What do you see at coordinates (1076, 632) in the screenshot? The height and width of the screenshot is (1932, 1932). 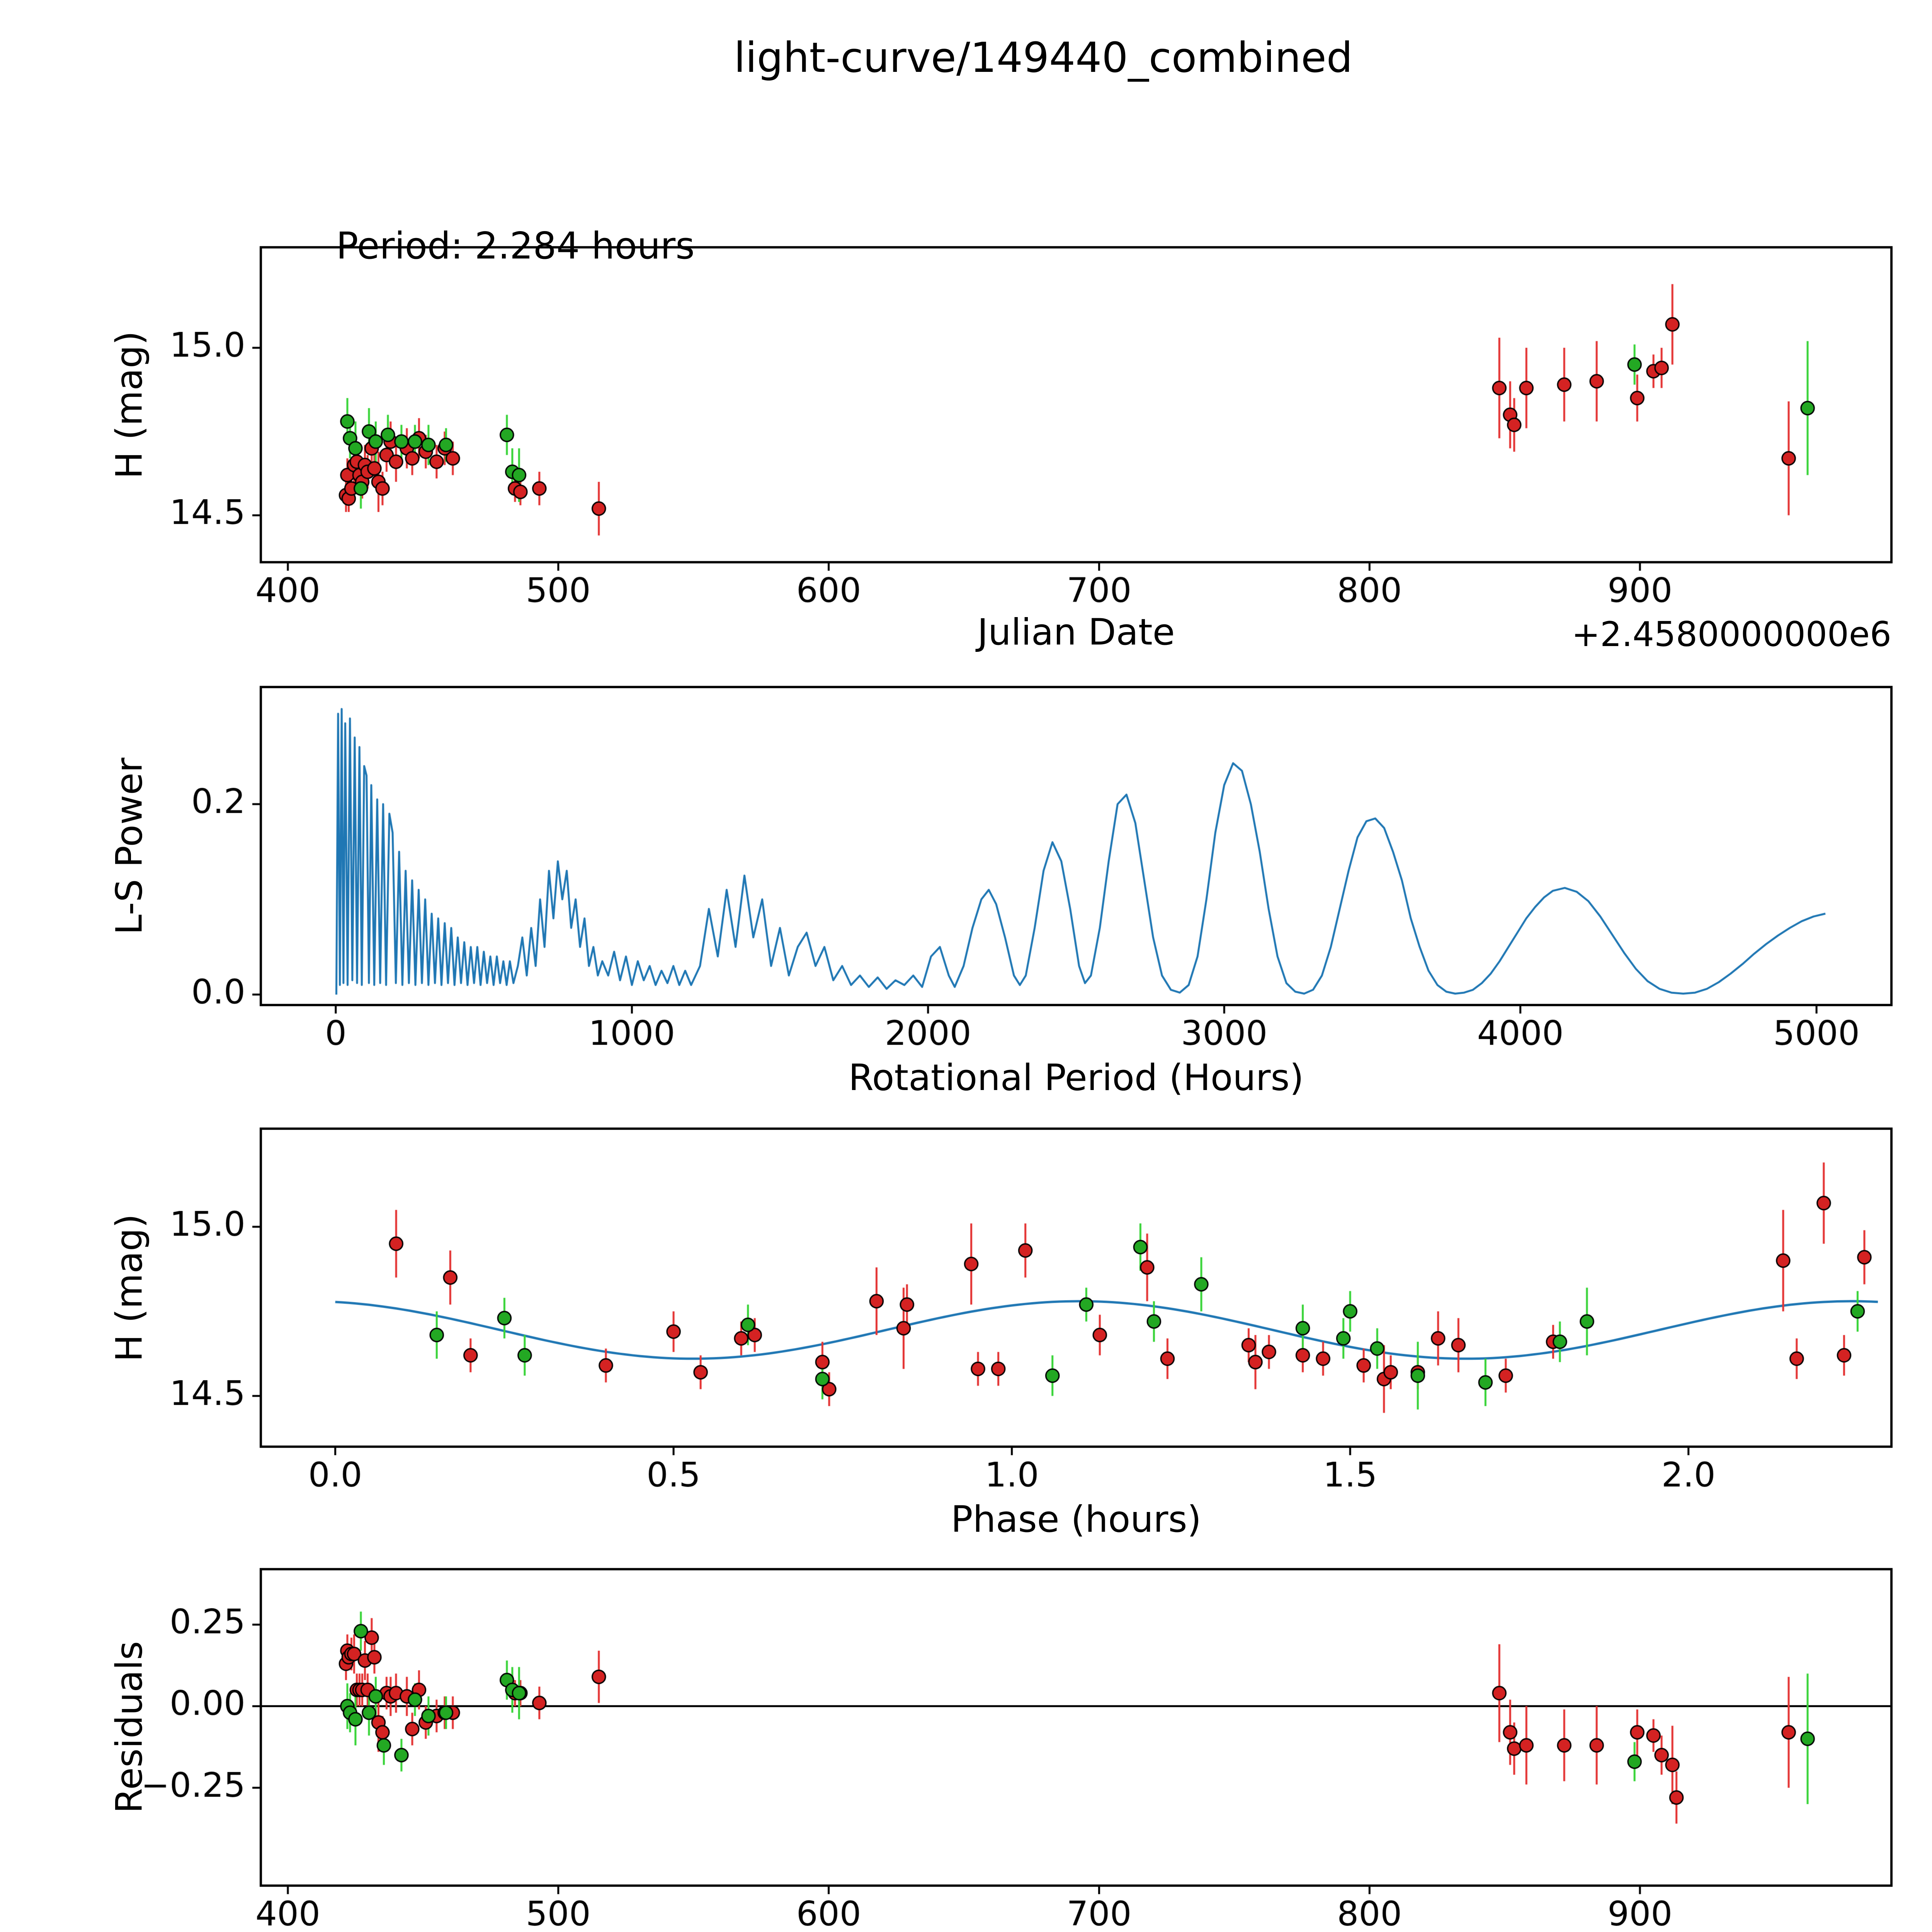 I see `panel1-xlabel: Julian Date` at bounding box center [1076, 632].